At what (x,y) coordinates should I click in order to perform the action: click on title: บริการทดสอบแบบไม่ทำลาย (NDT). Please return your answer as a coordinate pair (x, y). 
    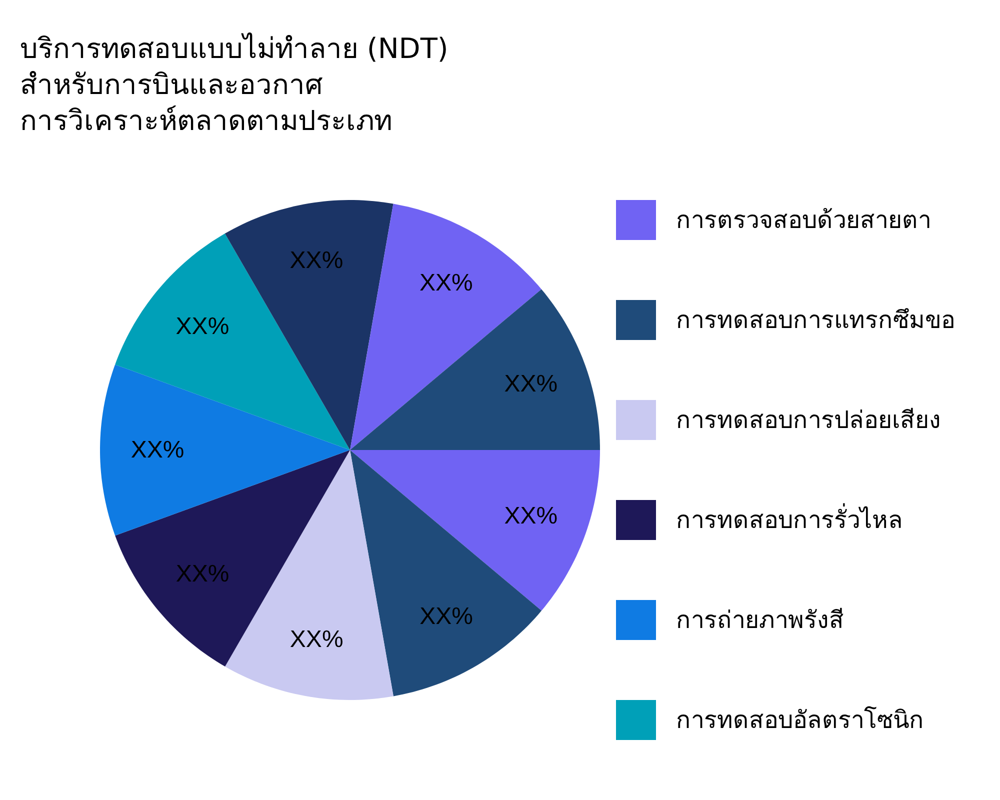
    Looking at the image, I should click on (234, 48).